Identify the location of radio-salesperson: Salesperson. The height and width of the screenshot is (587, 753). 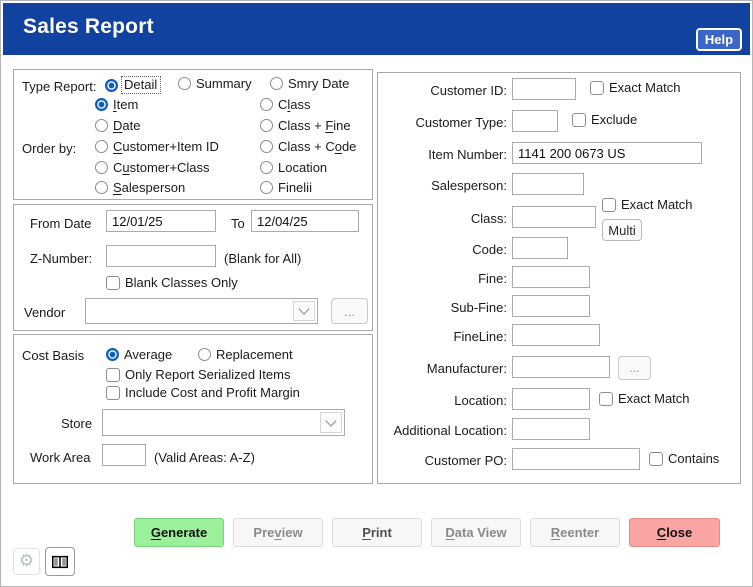
(140, 187).